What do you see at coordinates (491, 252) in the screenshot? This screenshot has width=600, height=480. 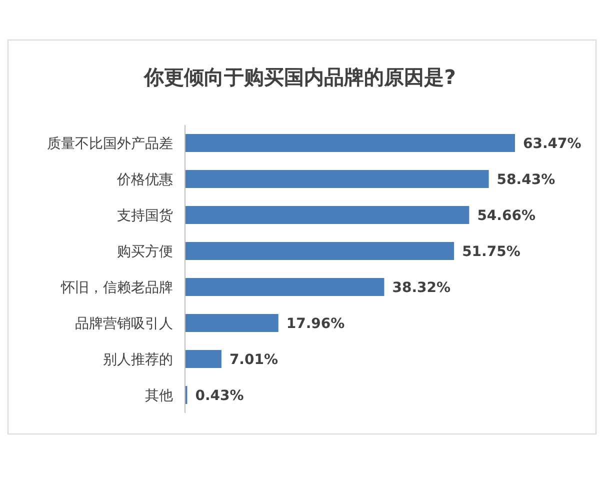 I see `data-label: 51.75%` at bounding box center [491, 252].